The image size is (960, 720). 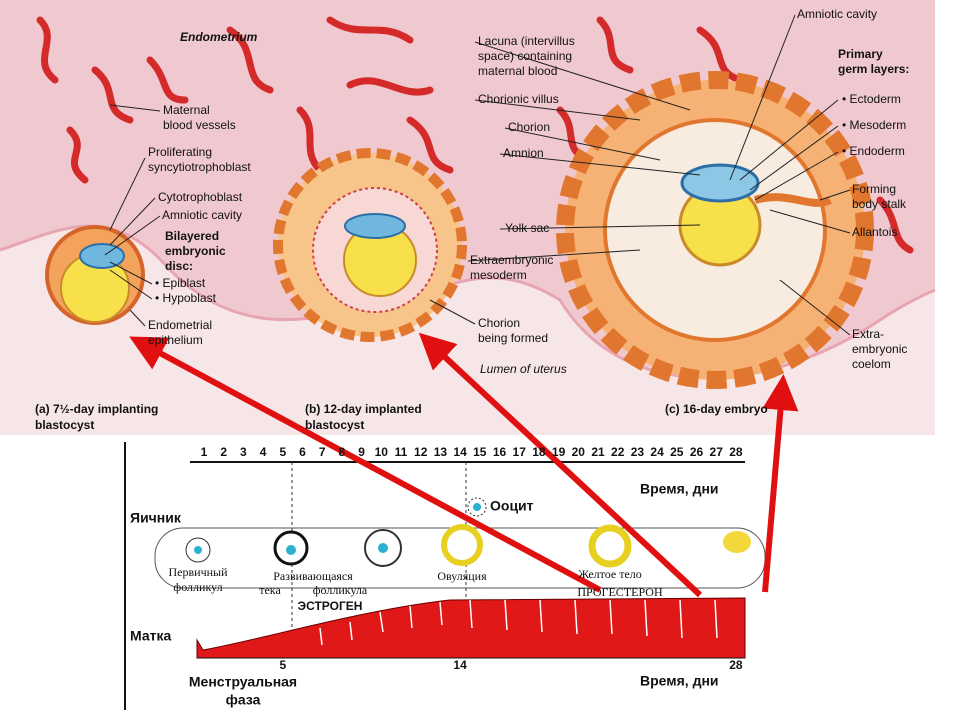 What do you see at coordinates (460, 452) in the screenshot?
I see `day-number: 14` at bounding box center [460, 452].